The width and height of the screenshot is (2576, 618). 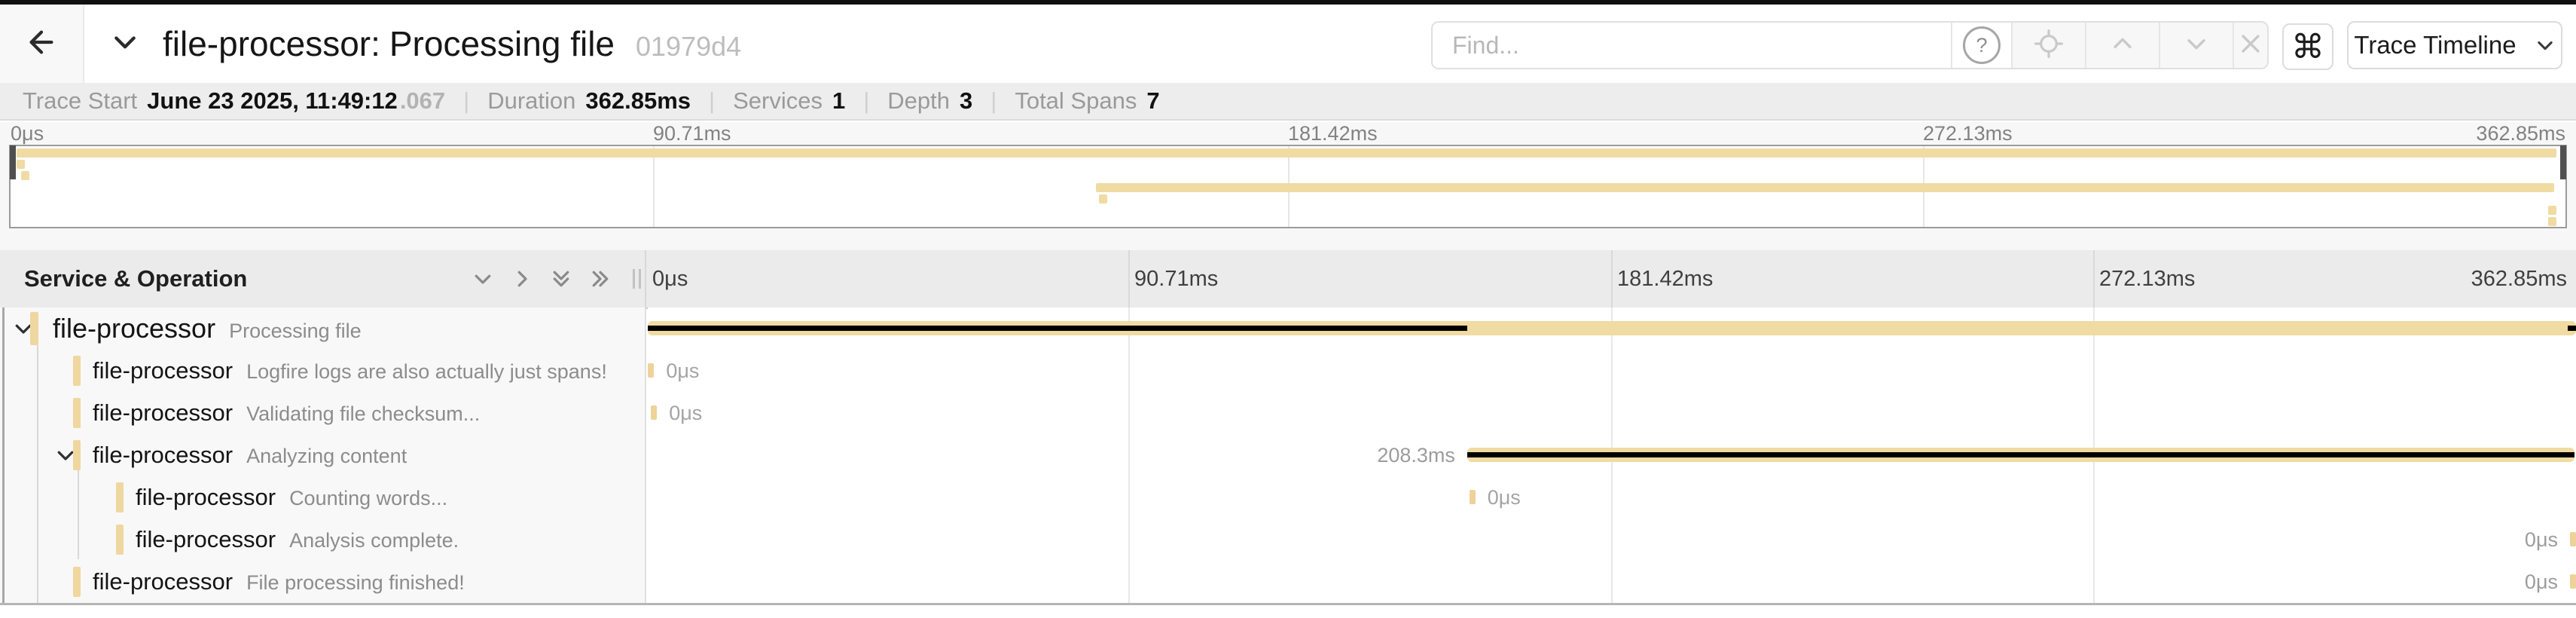 I want to click on chevron-up-icon, so click(x=2123, y=45).